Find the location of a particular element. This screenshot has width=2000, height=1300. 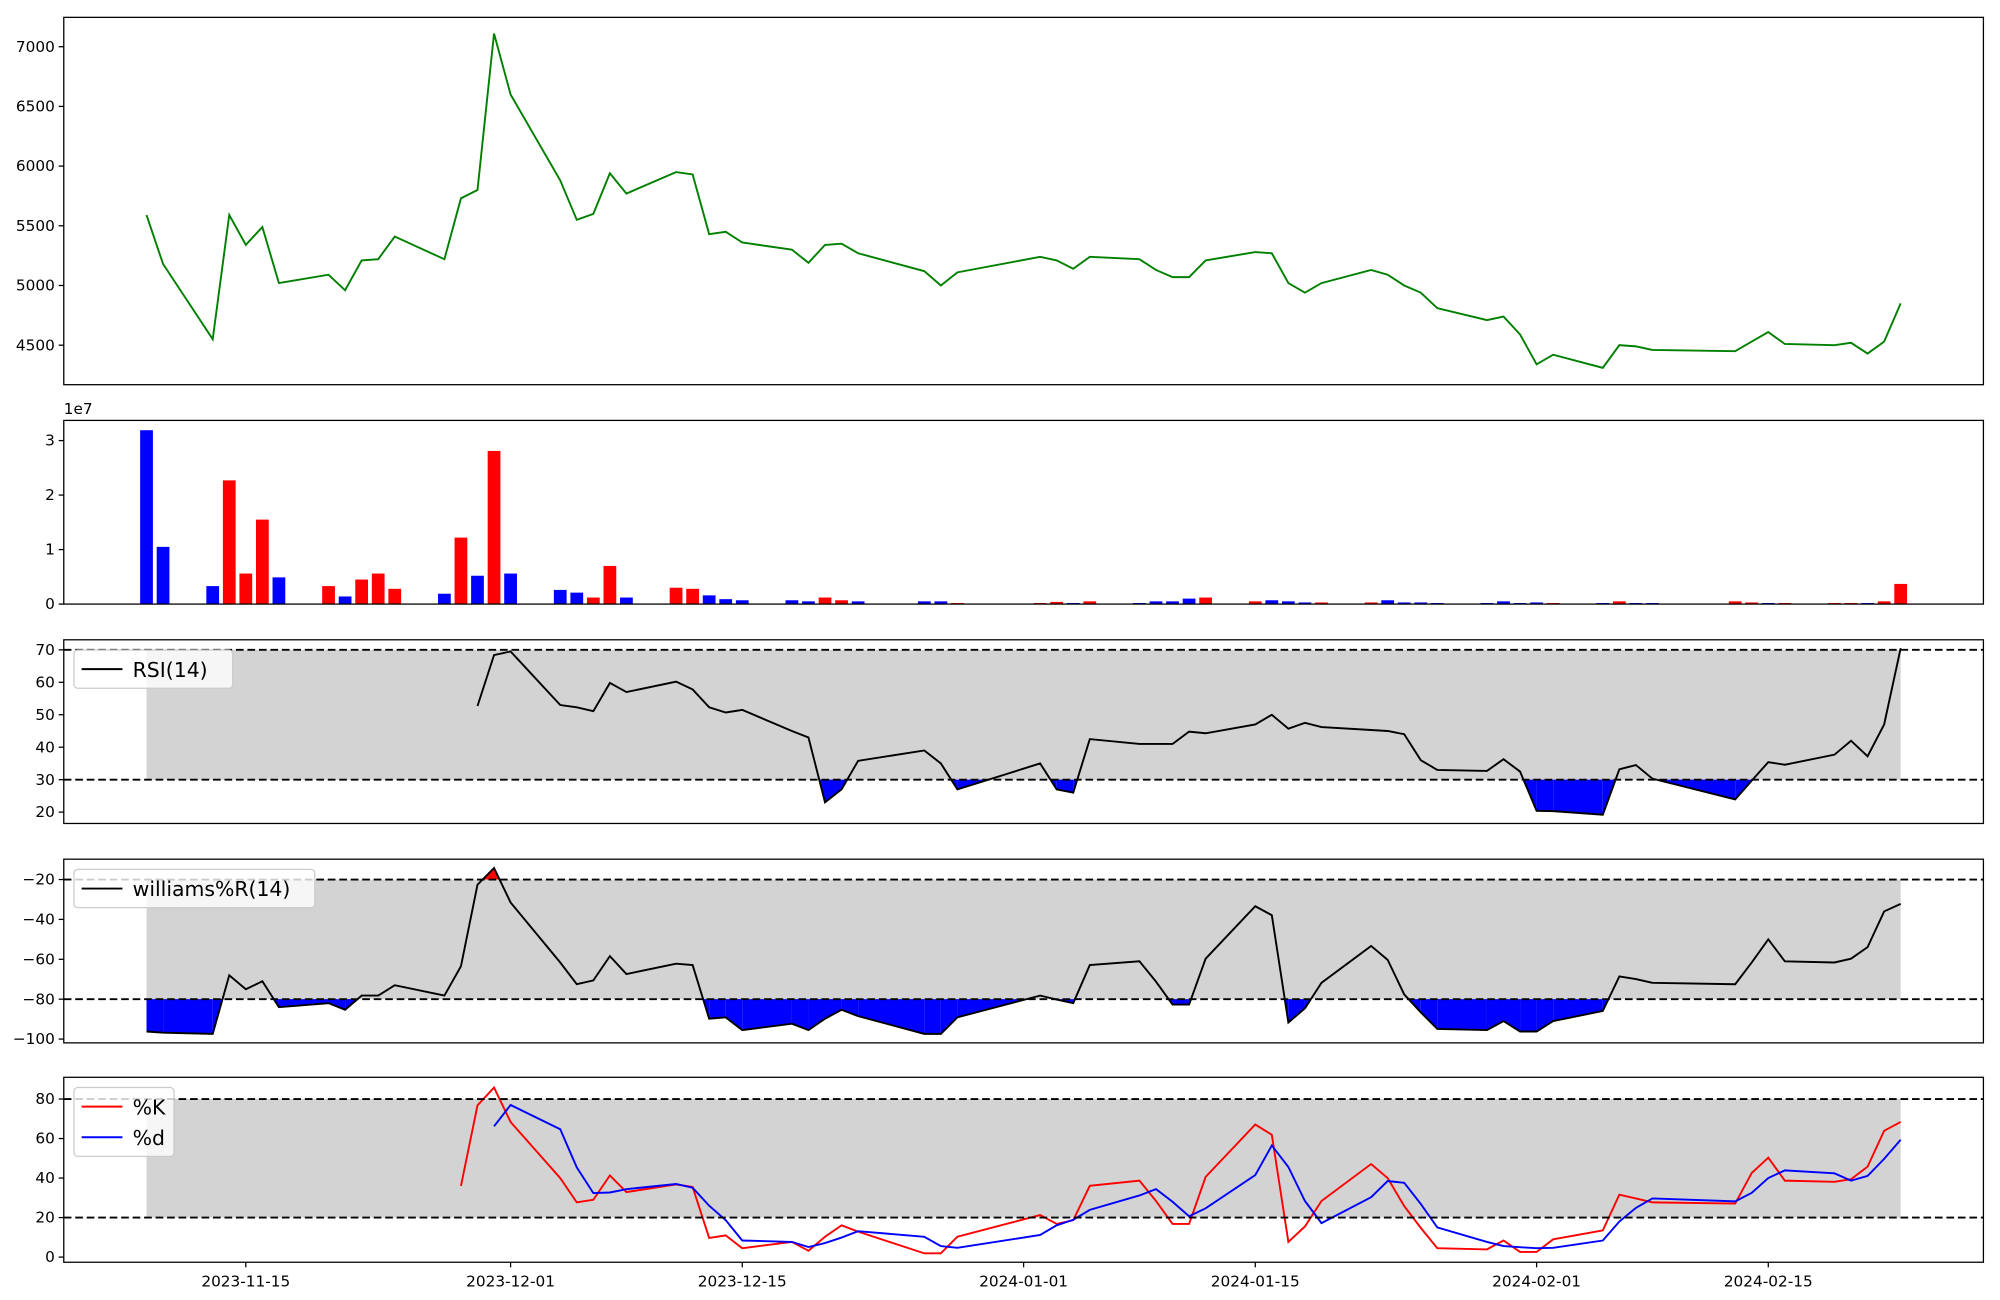

x-tick-label: 2024-01-01 is located at coordinates (1023, 1281).